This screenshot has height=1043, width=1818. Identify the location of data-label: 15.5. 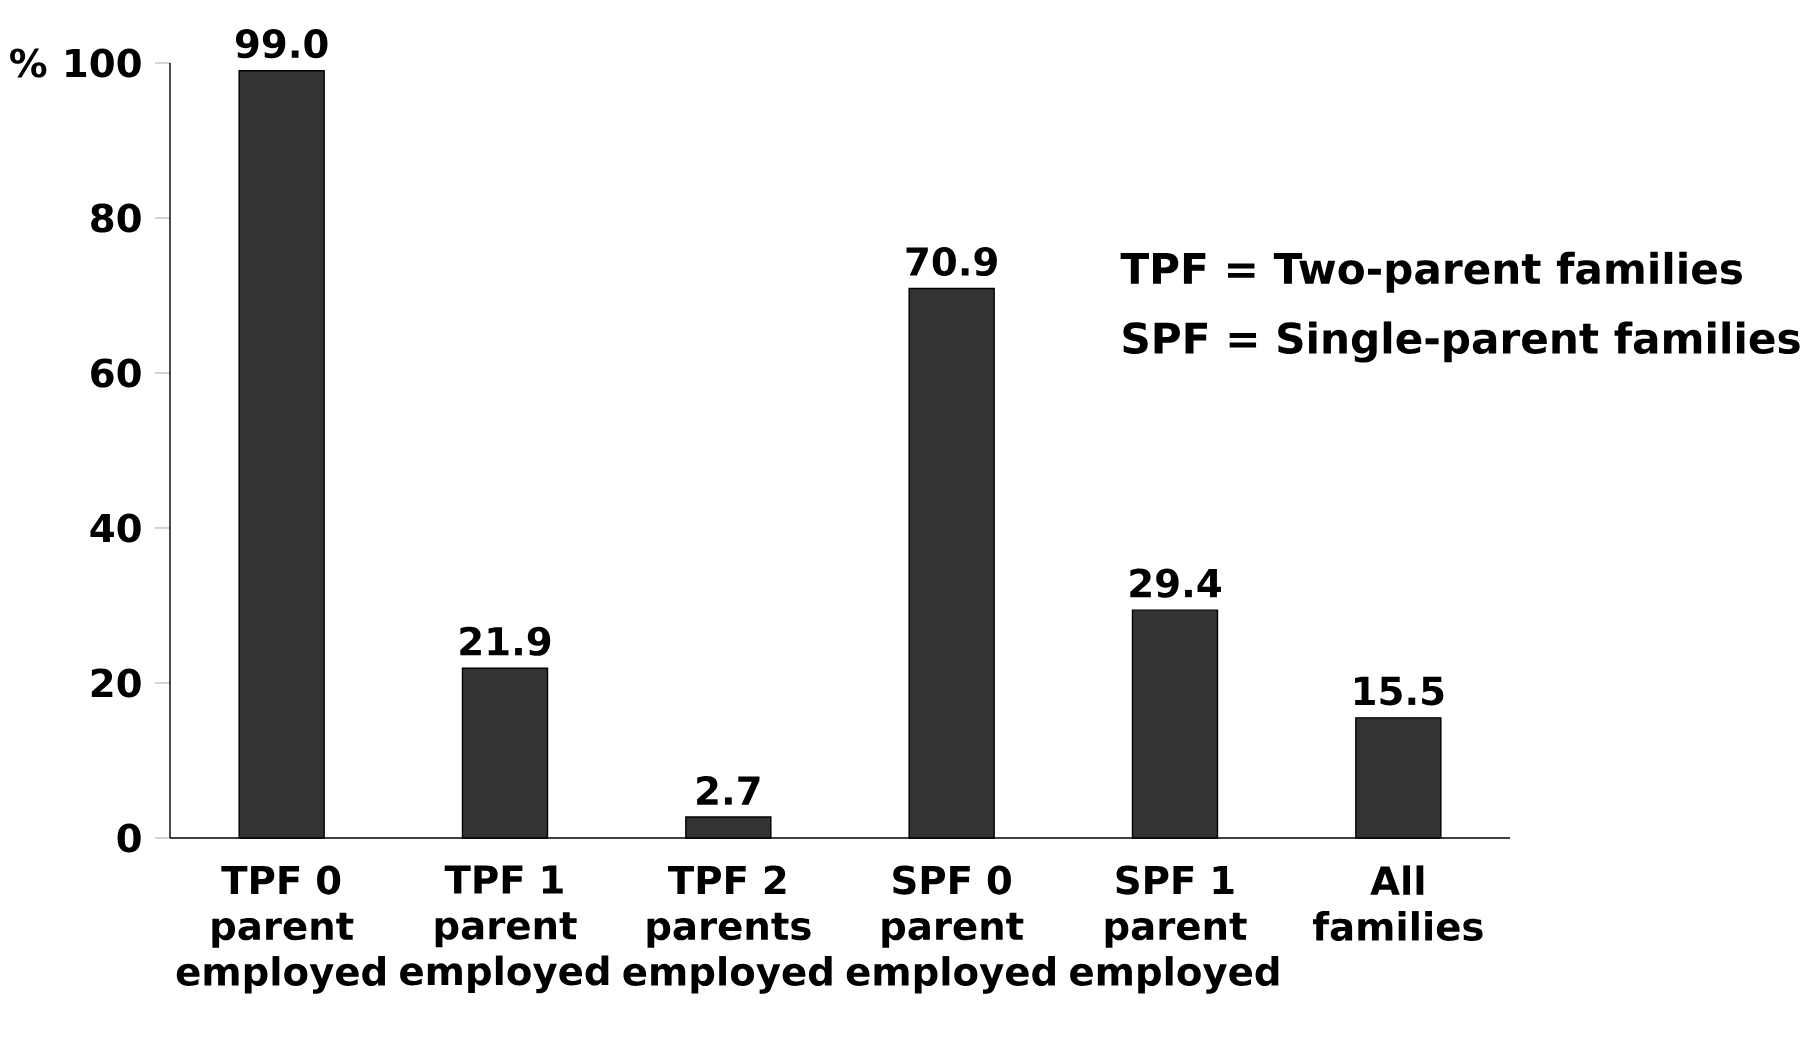
(1399, 691).